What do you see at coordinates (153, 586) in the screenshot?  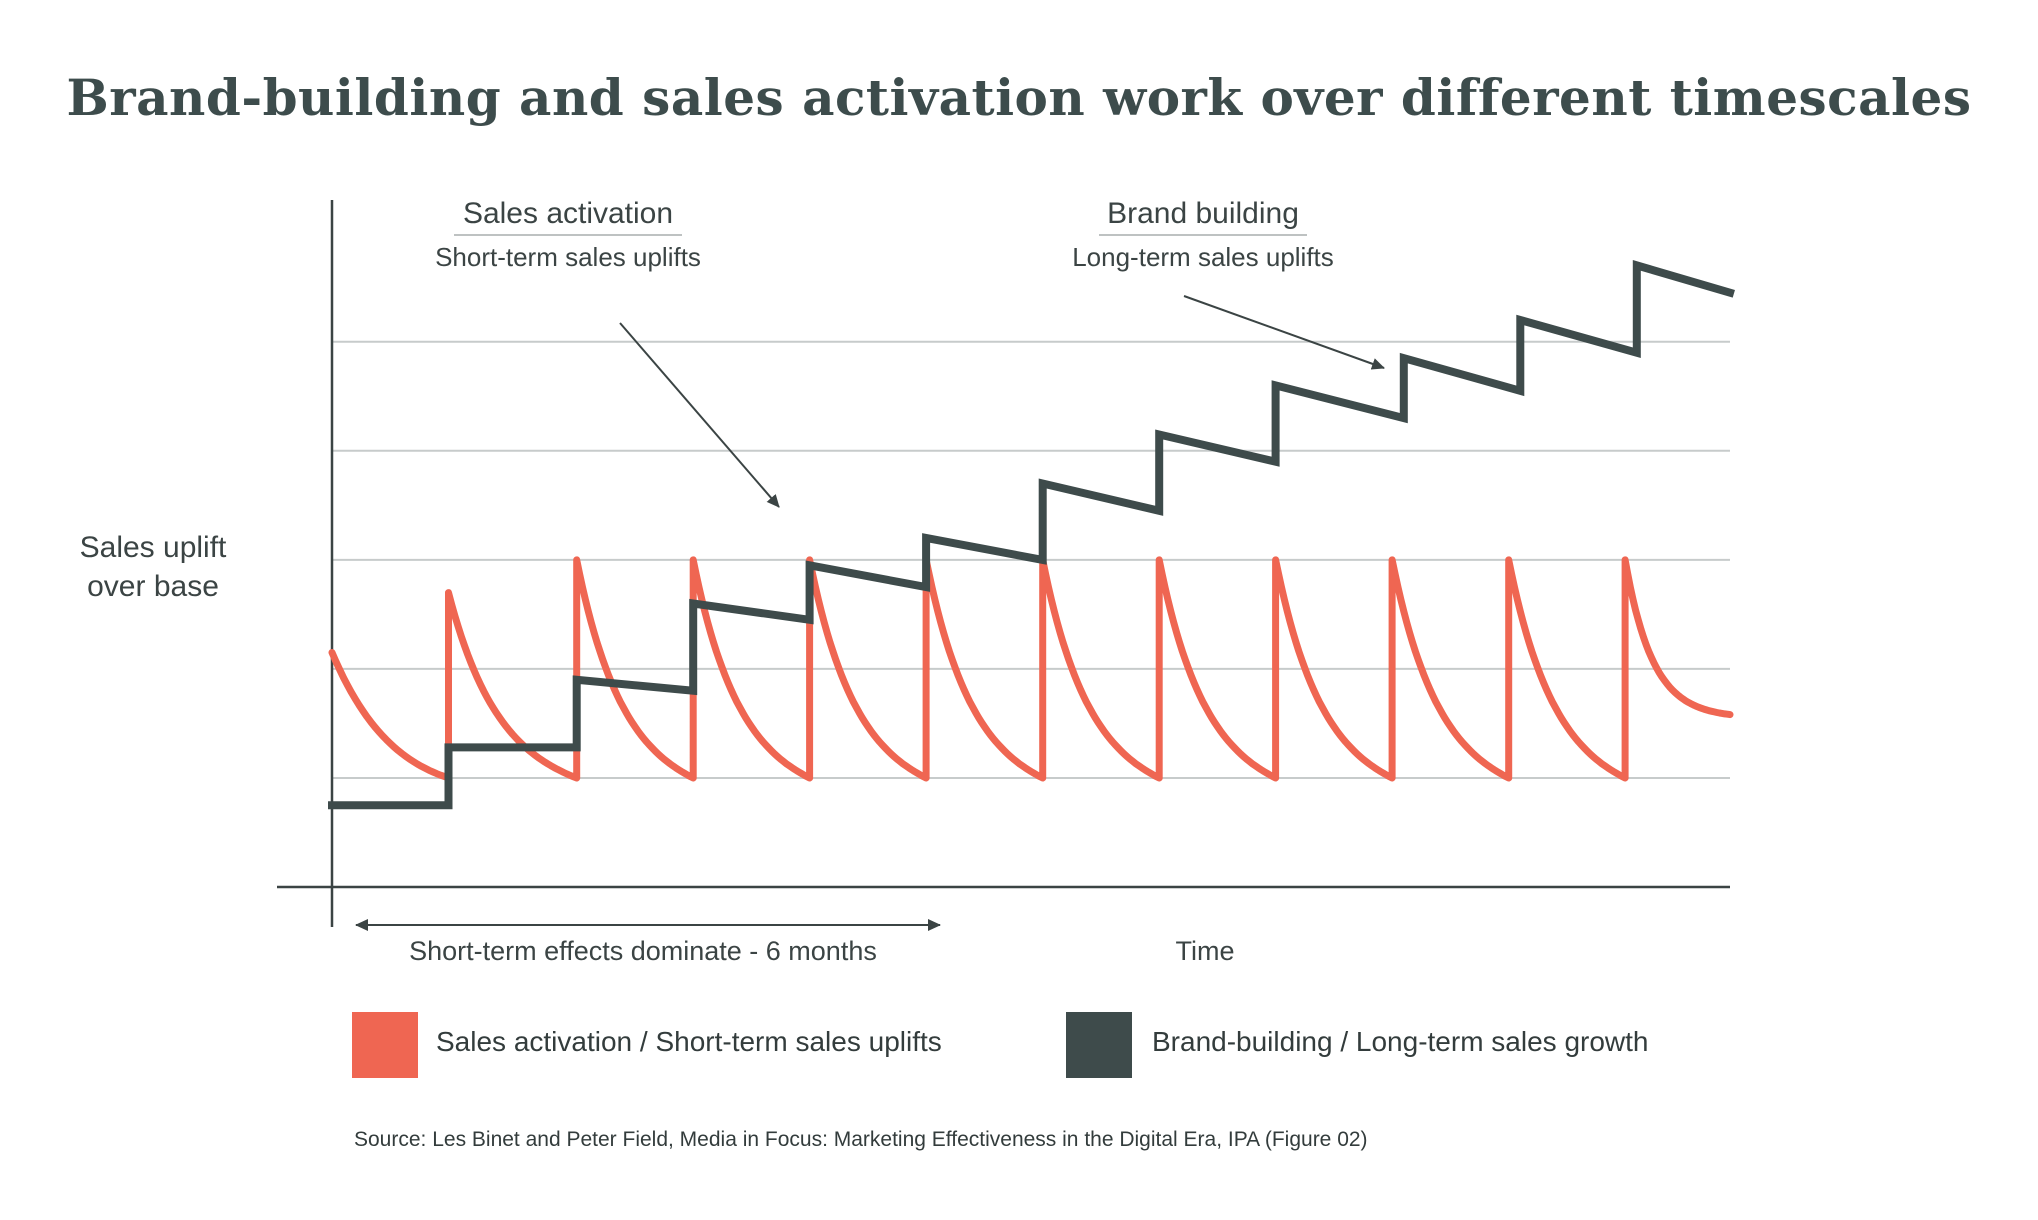 I see `y-axis-label-line-2: over base` at bounding box center [153, 586].